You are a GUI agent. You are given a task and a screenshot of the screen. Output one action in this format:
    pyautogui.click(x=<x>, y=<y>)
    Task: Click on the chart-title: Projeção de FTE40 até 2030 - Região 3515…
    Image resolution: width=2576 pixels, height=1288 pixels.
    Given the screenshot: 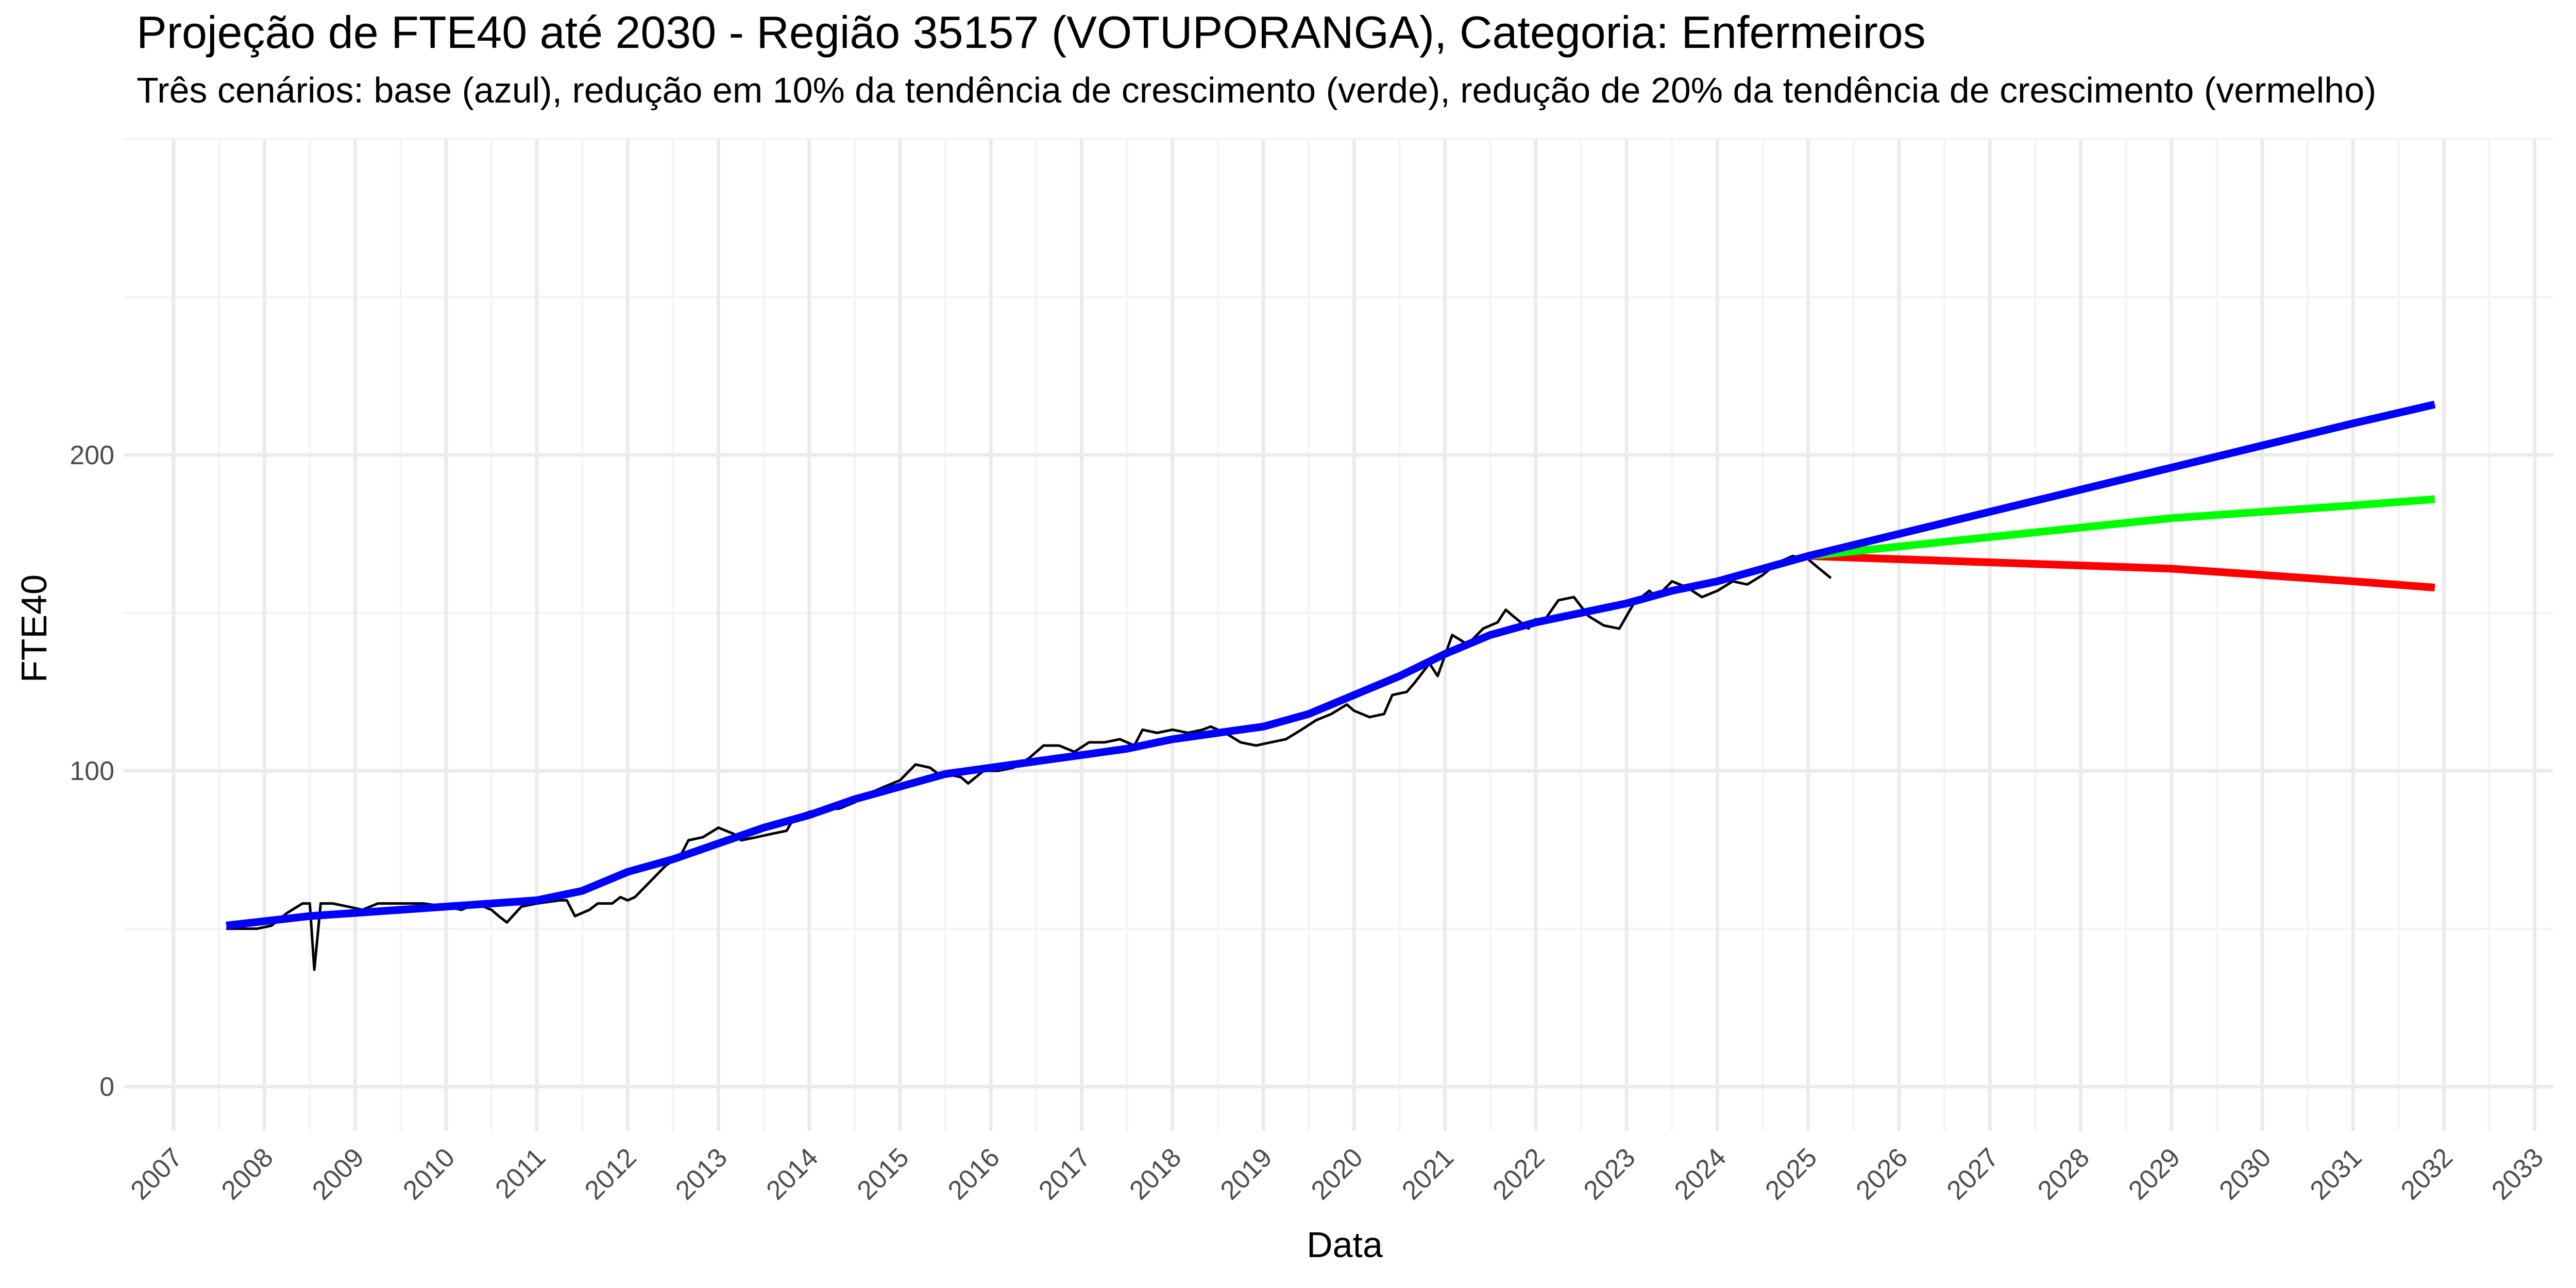 What is the action you would take?
    pyautogui.click(x=1031, y=32)
    